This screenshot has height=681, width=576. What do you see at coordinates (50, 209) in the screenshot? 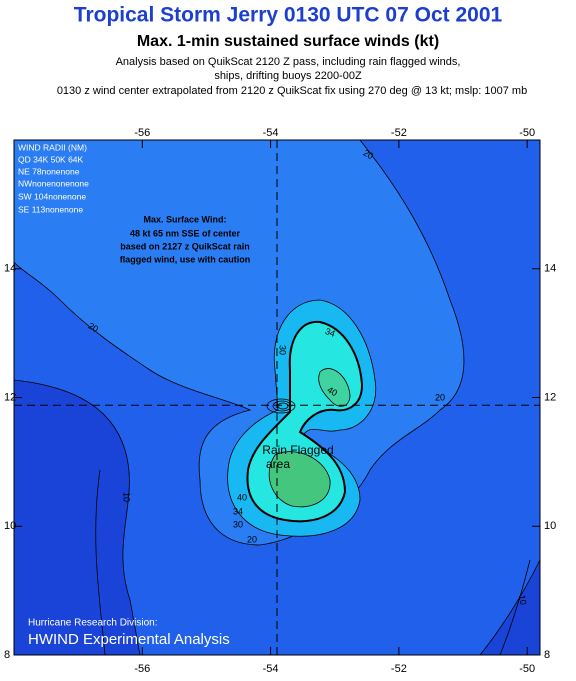
I see `radii-row: SE 113nonenone` at bounding box center [50, 209].